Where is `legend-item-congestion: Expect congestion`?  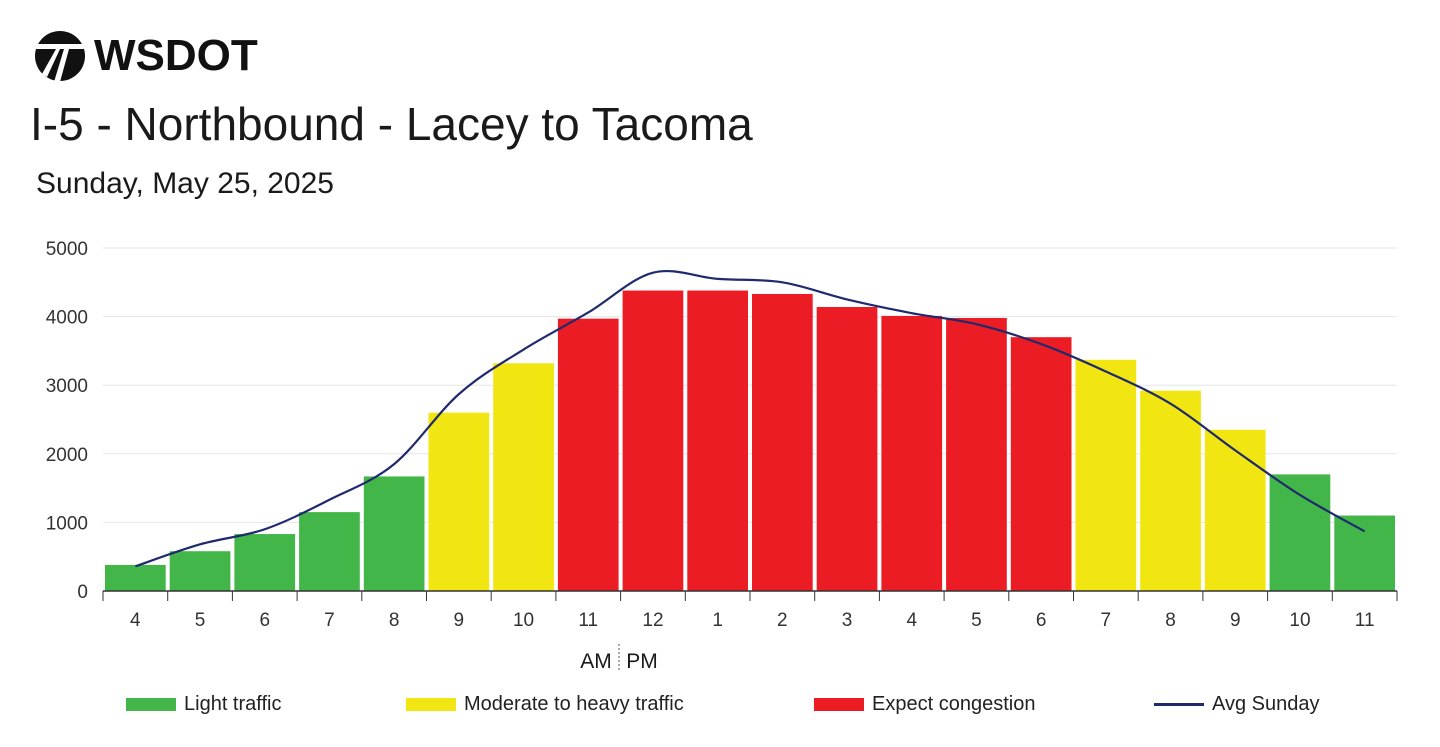
legend-item-congestion: Expect congestion is located at coordinates (924, 704).